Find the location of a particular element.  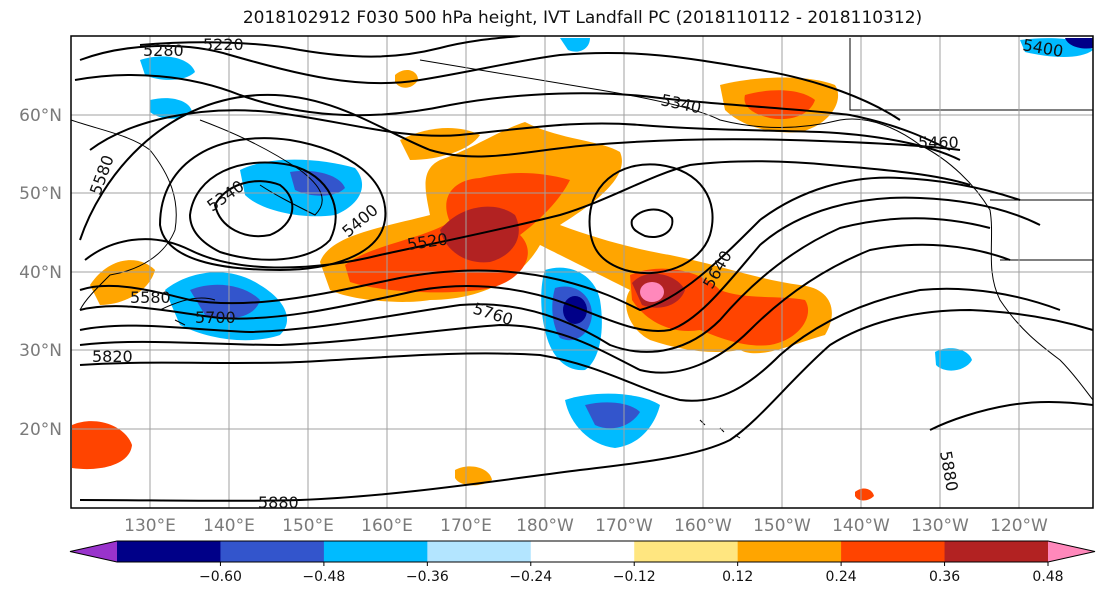

colorbar-tick-label: 0.48 is located at coordinates (1047, 577).